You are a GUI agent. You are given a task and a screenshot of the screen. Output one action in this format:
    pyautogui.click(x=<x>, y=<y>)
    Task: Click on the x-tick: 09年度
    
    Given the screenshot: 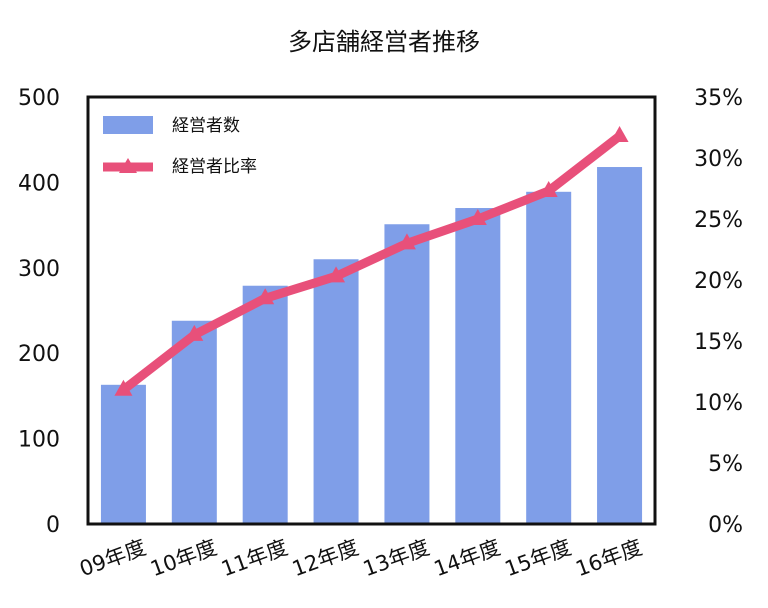 What is the action you would take?
    pyautogui.click(x=112, y=558)
    